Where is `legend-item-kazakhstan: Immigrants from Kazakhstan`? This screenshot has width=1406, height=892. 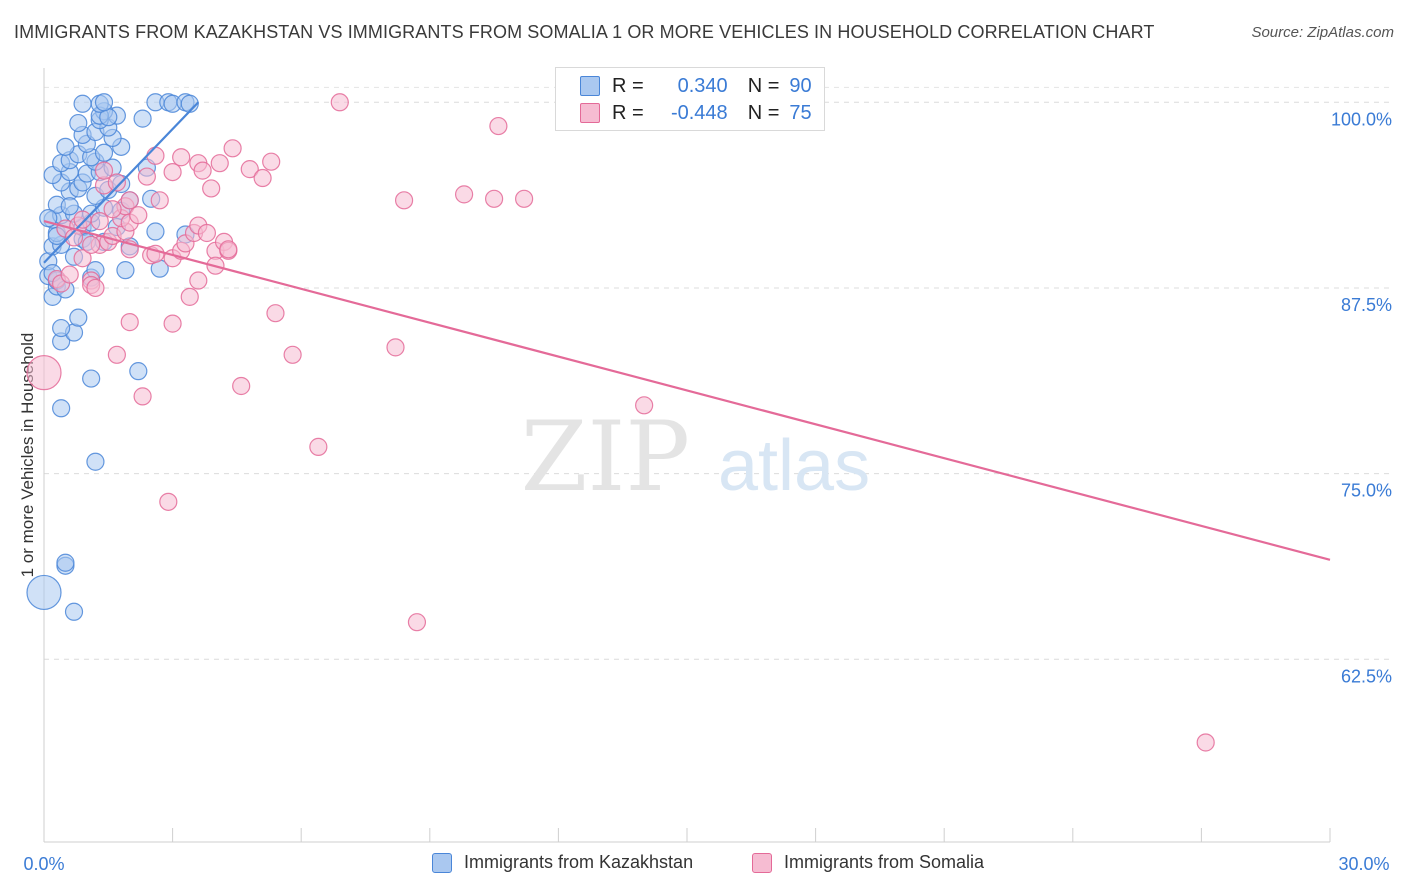 legend-item-kazakhstan: Immigrants from Kazakhstan is located at coordinates (562, 862).